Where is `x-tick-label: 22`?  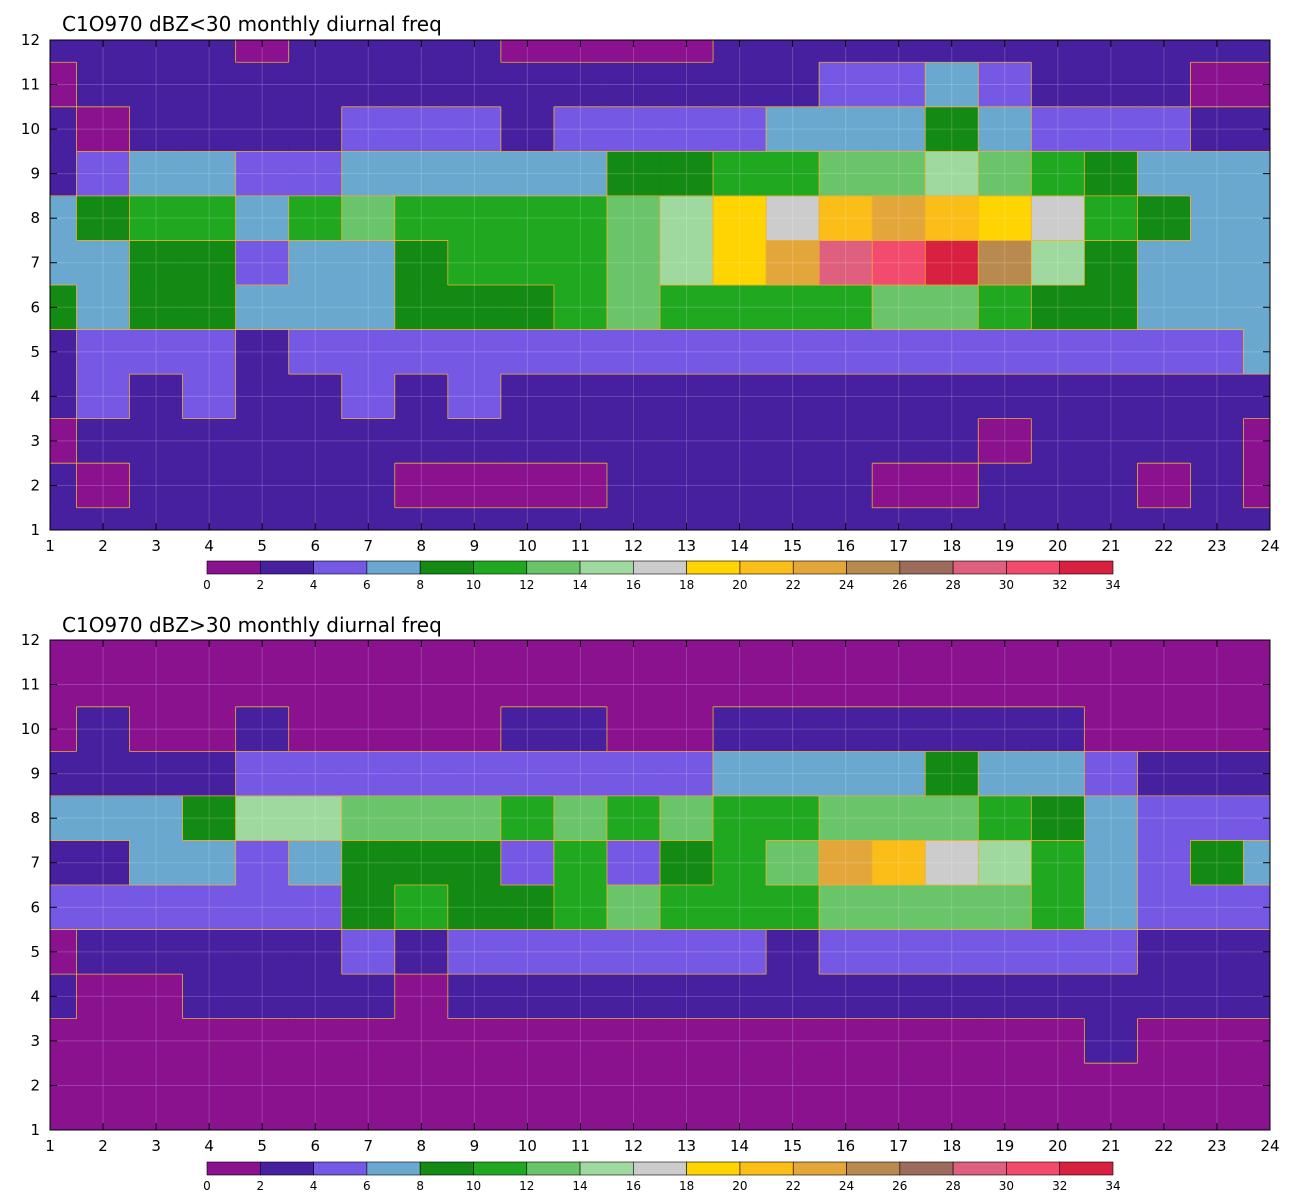 x-tick-label: 22 is located at coordinates (1163, 1146).